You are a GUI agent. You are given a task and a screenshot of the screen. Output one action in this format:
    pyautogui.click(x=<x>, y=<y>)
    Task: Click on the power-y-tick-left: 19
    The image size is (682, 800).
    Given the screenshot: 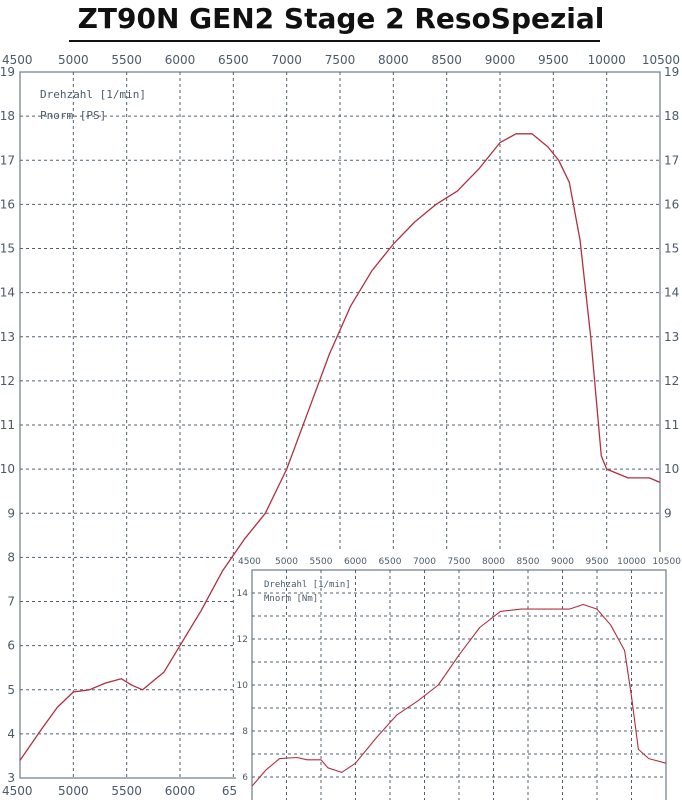 What is the action you would take?
    pyautogui.click(x=7, y=72)
    